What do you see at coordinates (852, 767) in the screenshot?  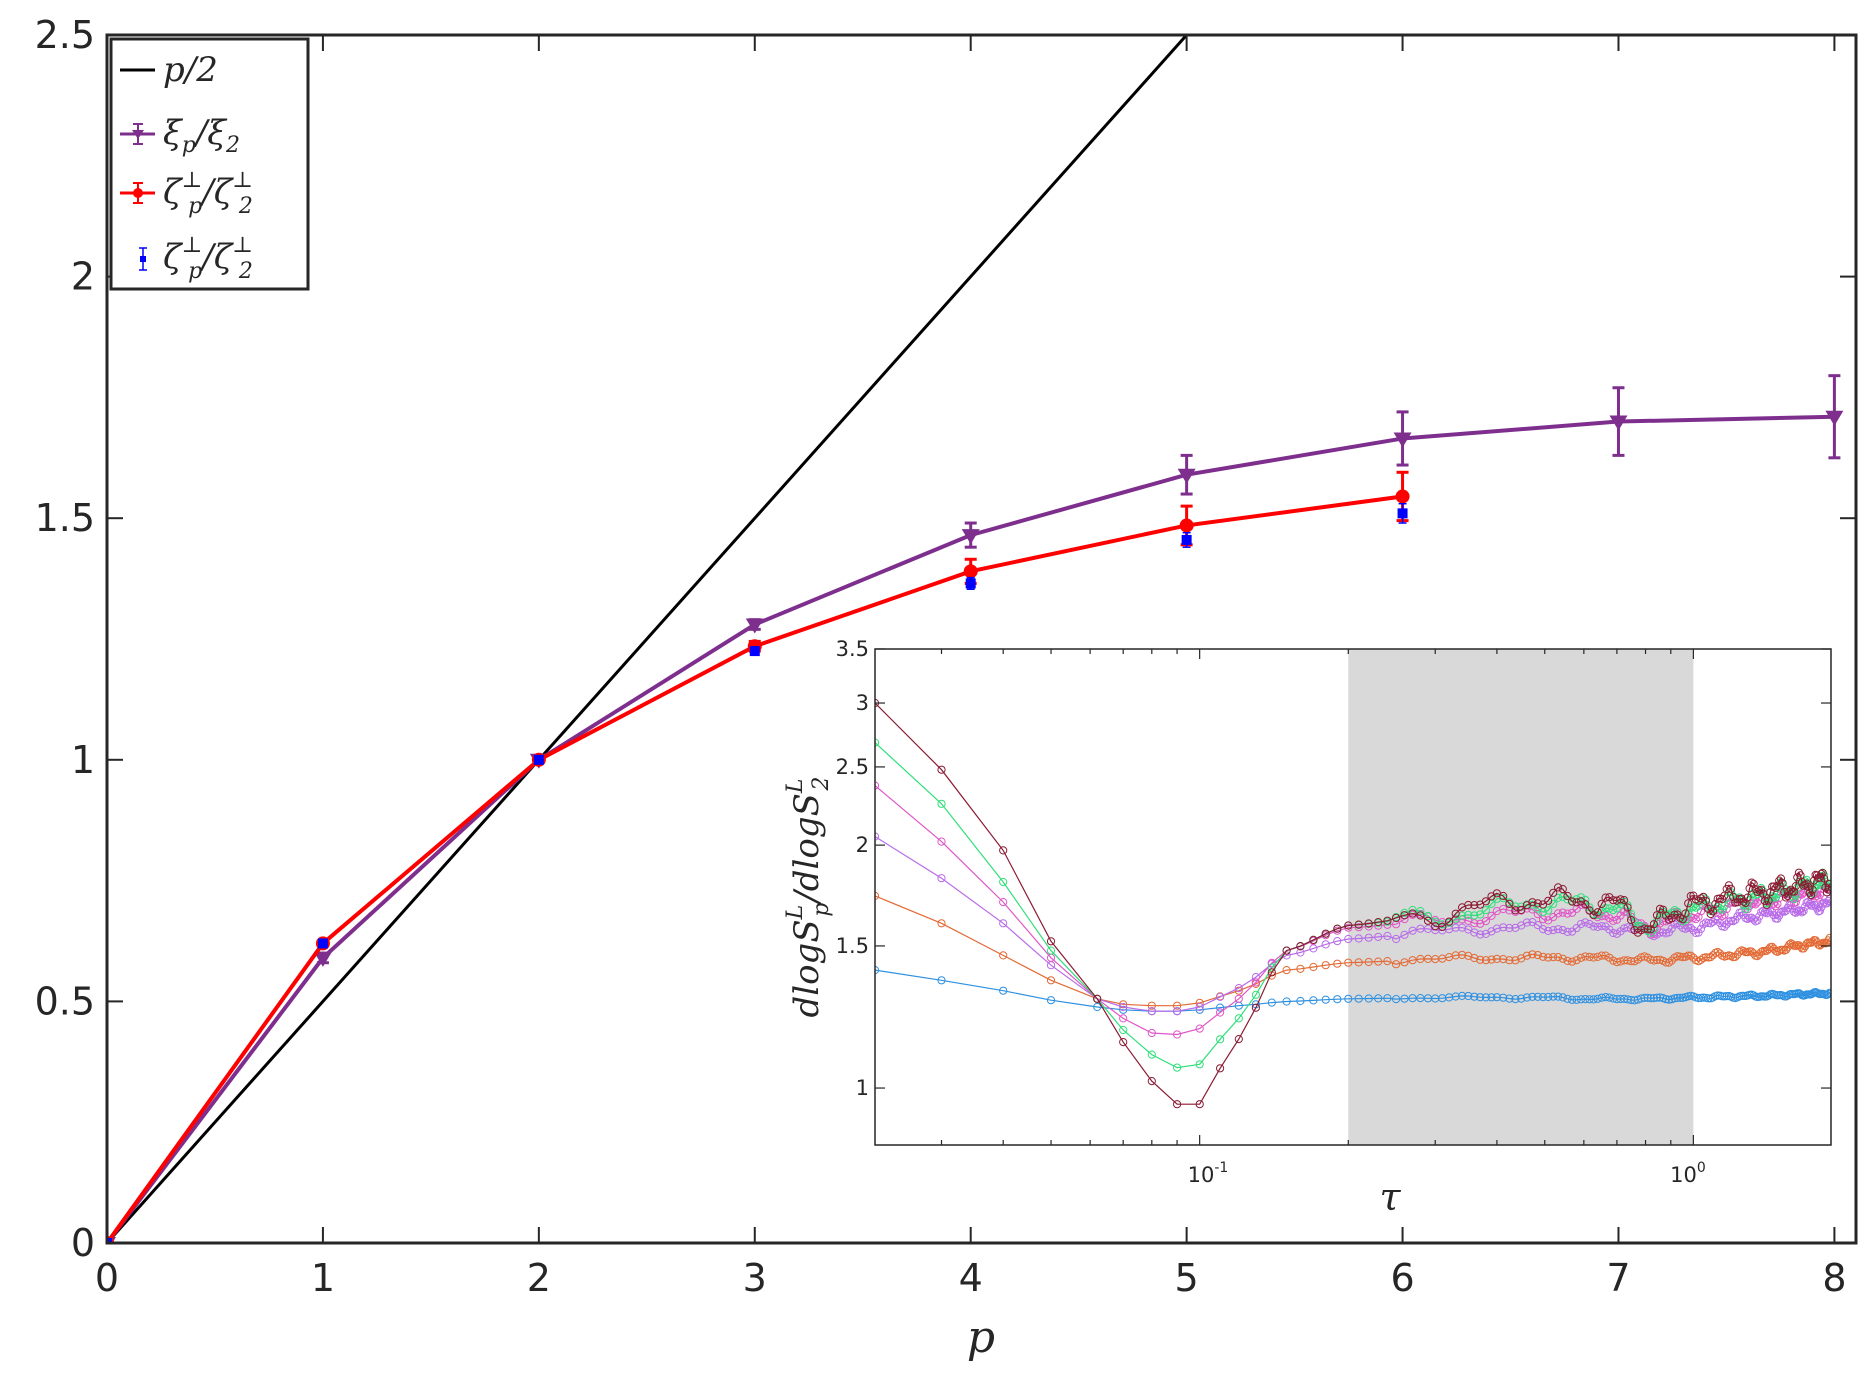 I see `inset-y-tick-label: 2.5` at bounding box center [852, 767].